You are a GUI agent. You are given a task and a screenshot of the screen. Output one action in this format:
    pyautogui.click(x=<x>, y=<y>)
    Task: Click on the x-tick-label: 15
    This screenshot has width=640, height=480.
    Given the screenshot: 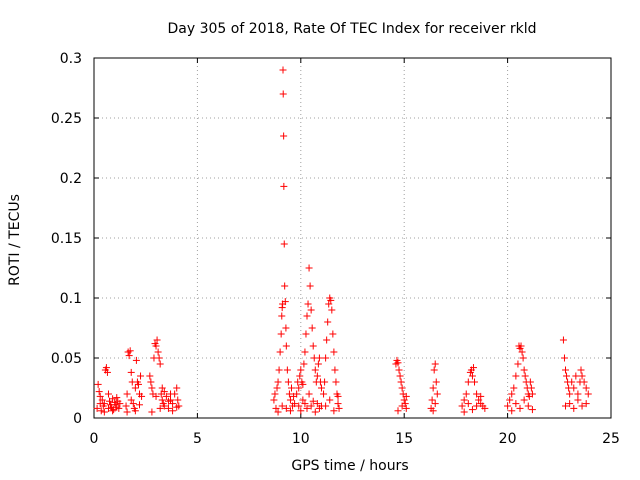 What is the action you would take?
    pyautogui.click(x=404, y=439)
    